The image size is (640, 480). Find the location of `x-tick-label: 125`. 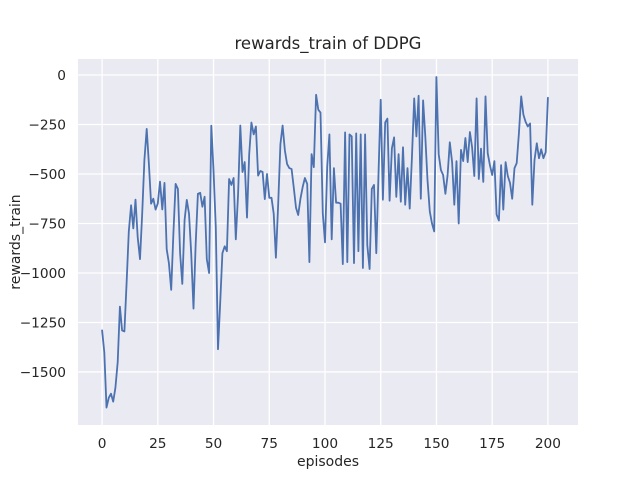

x-tick-label: 125 is located at coordinates (381, 444).